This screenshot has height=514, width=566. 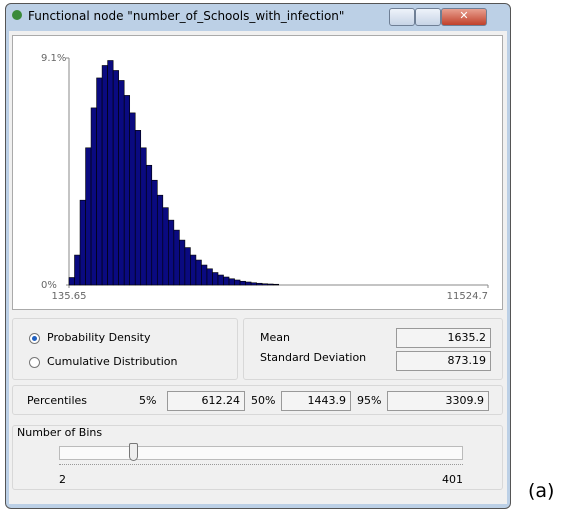 I want to click on stat-value: 873.19, so click(x=443, y=361).